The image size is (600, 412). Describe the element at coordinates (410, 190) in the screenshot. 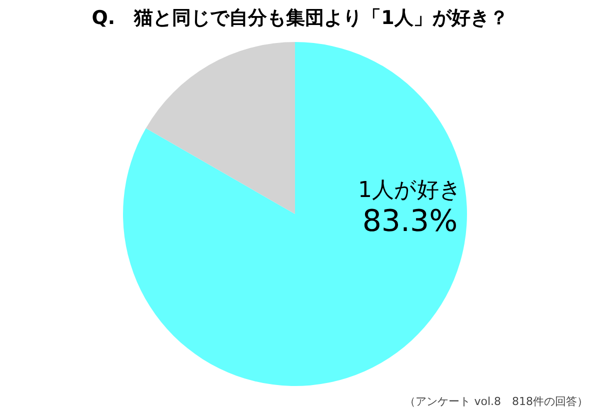

I see `slice-label: 1人が好き` at that location.